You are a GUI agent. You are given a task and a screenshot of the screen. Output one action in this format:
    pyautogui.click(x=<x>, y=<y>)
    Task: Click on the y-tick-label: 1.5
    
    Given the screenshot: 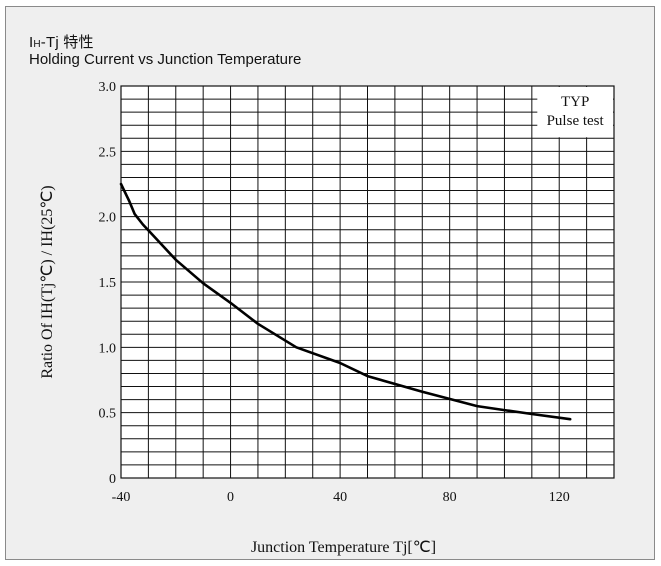 What is the action you would take?
    pyautogui.click(x=108, y=283)
    